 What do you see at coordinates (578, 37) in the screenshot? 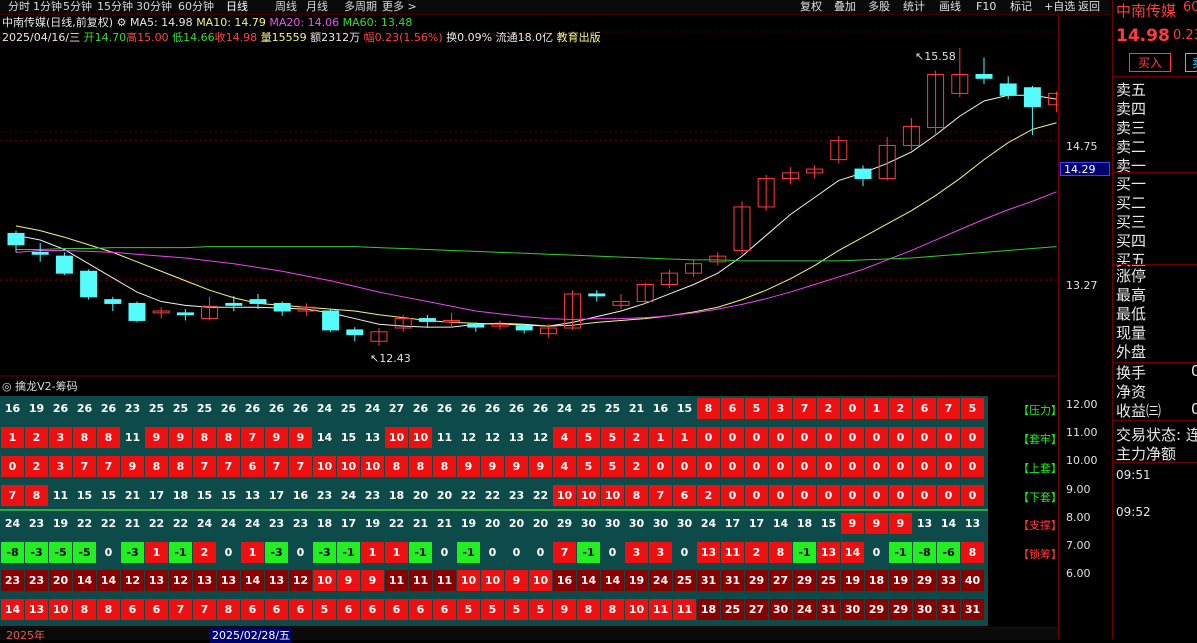
I see `sector-label: 教育出版` at bounding box center [578, 37].